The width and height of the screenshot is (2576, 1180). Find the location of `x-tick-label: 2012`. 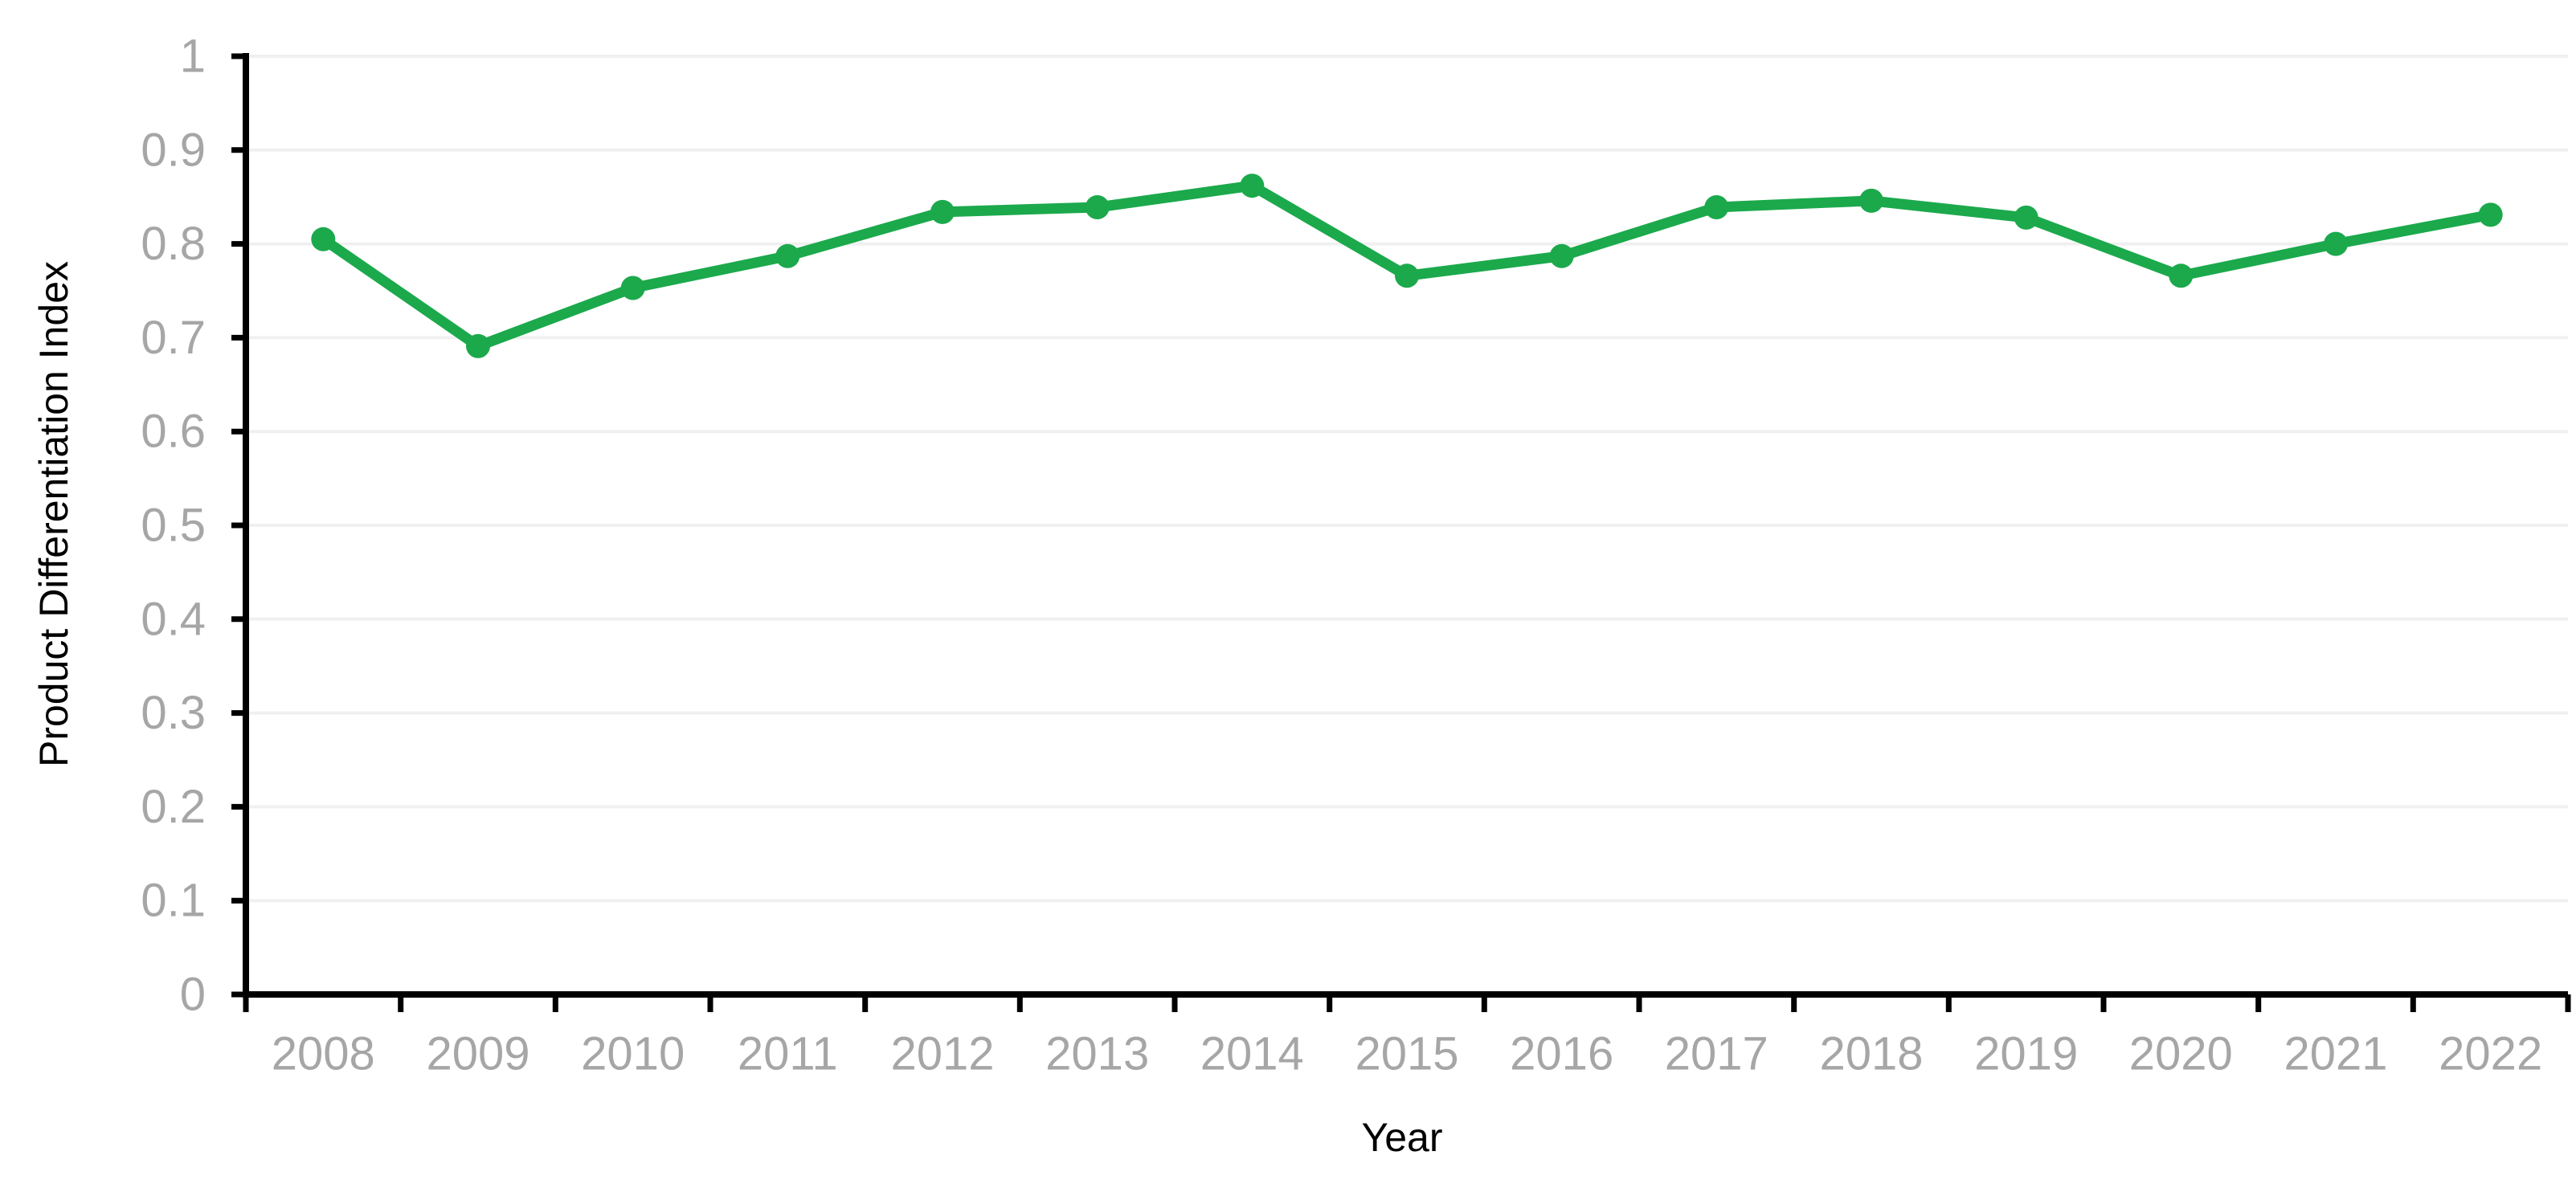

x-tick-label: 2012 is located at coordinates (942, 1054).